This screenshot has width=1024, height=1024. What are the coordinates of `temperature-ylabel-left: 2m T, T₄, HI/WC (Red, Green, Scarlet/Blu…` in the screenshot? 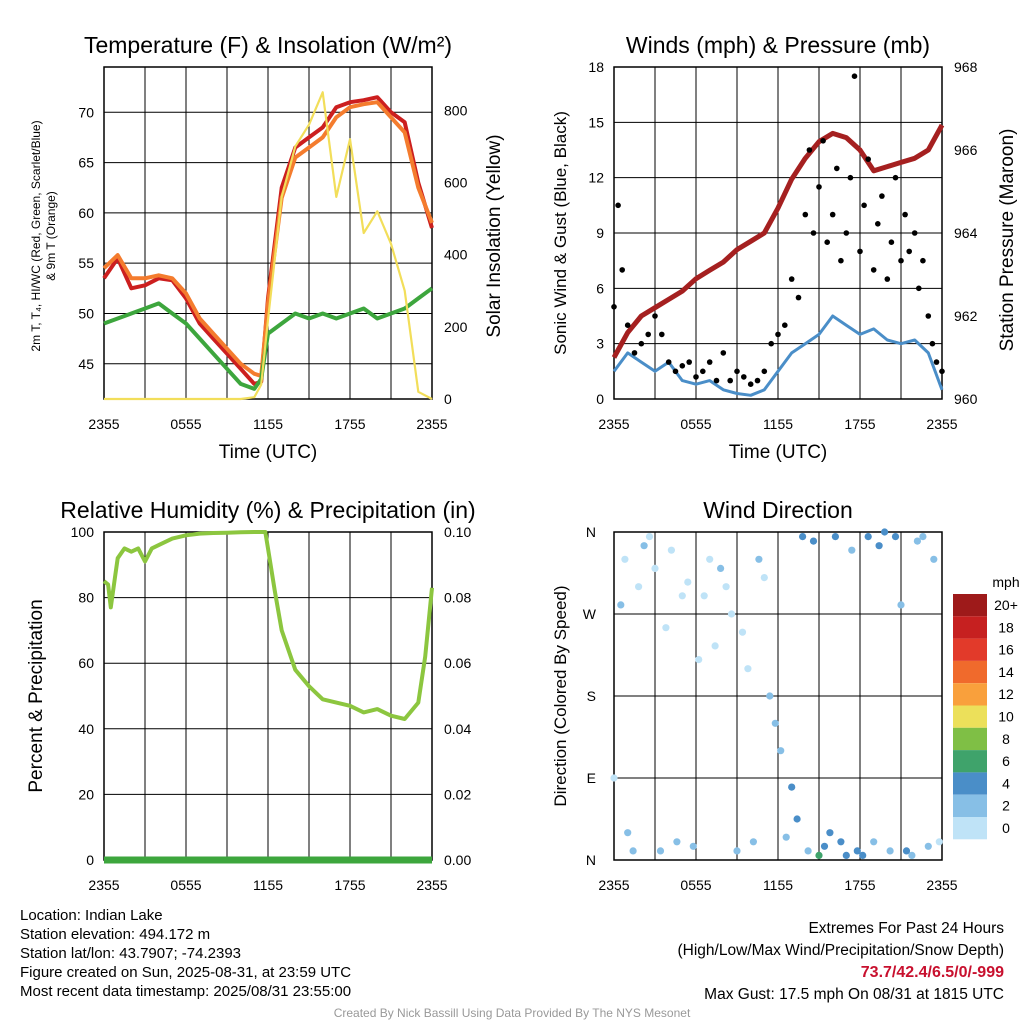 It's located at (36, 235).